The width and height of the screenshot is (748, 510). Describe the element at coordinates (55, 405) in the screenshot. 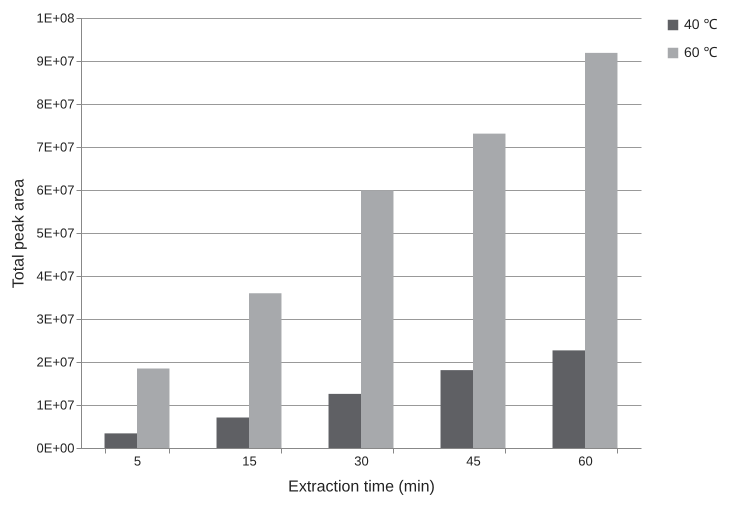

I see `y-tick-label: 1E+07` at that location.